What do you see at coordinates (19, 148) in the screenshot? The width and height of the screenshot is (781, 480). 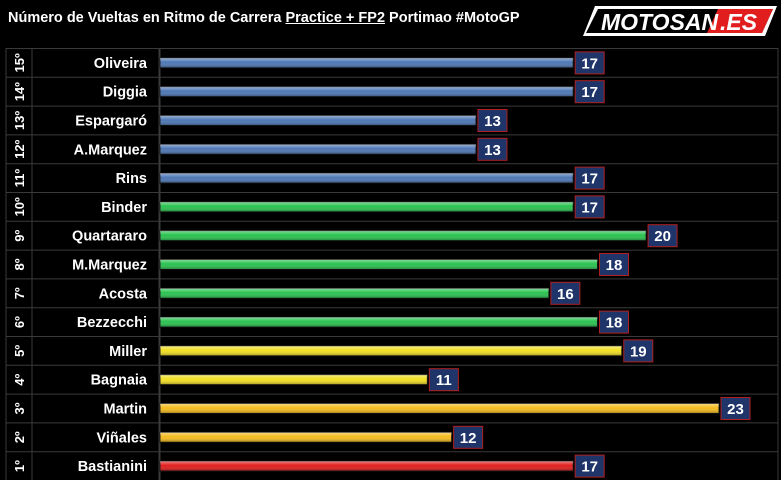 I see `position-label: 12º` at bounding box center [19, 148].